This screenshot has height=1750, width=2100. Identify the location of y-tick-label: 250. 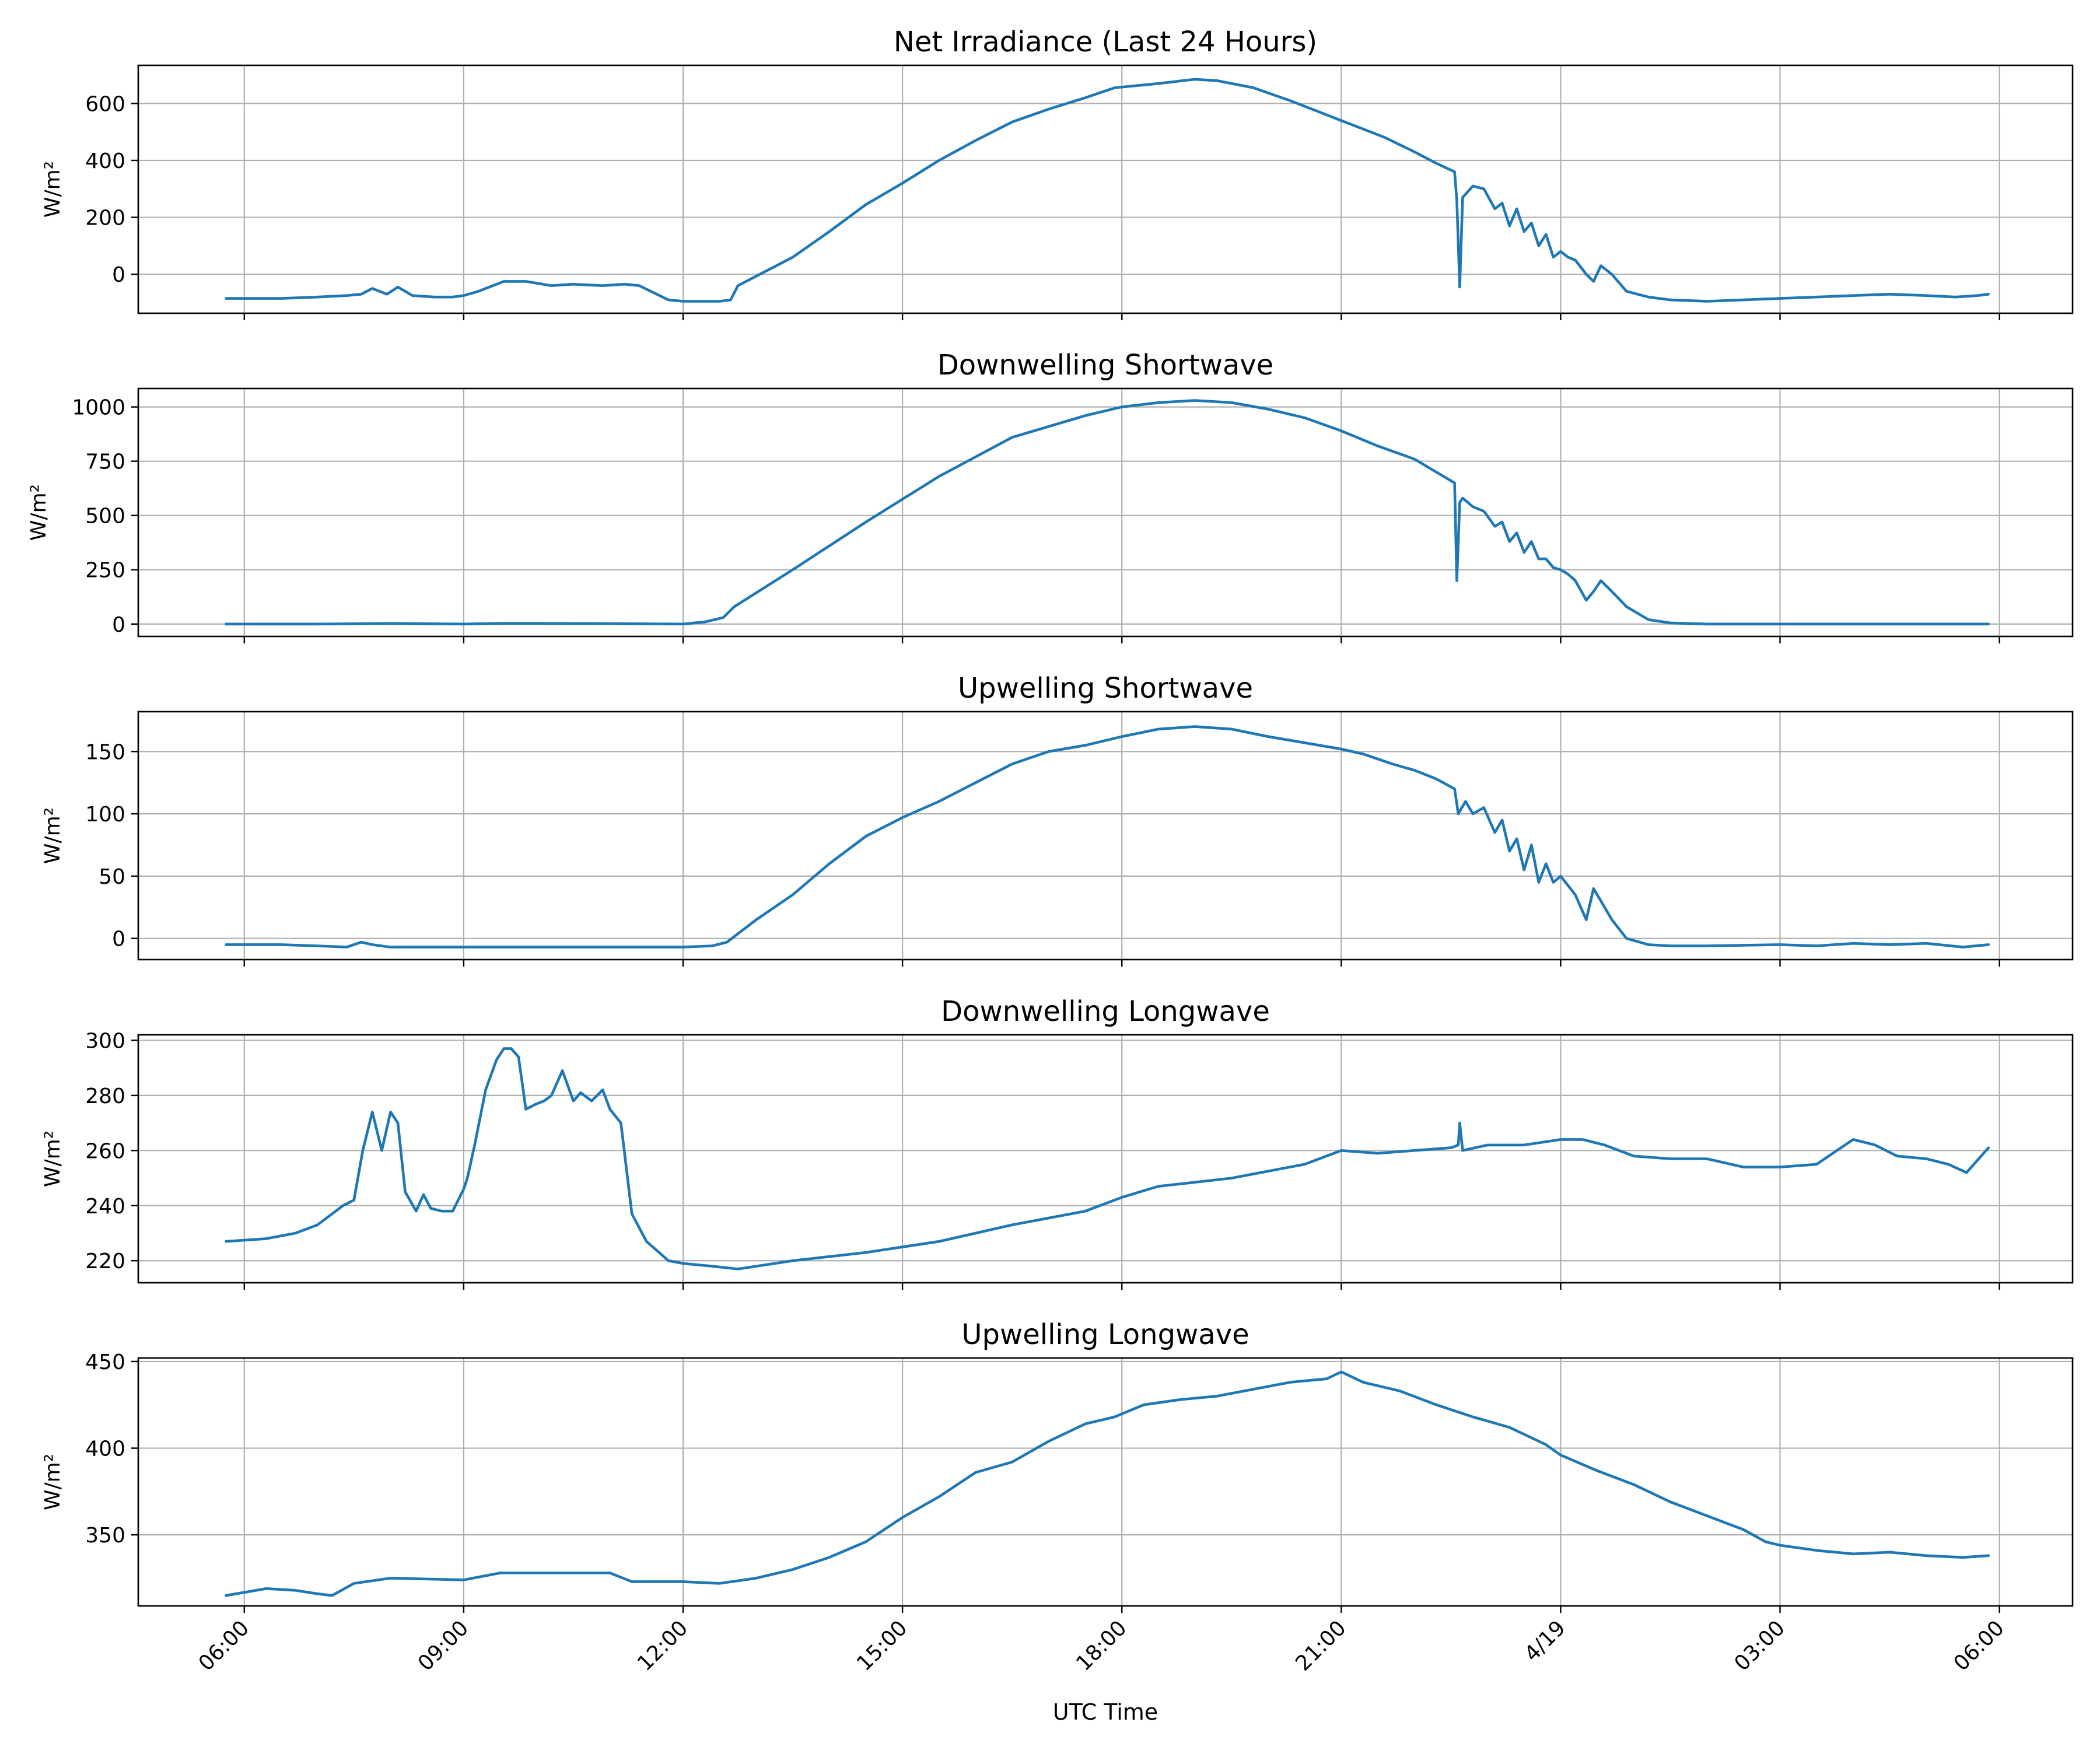
(105, 571).